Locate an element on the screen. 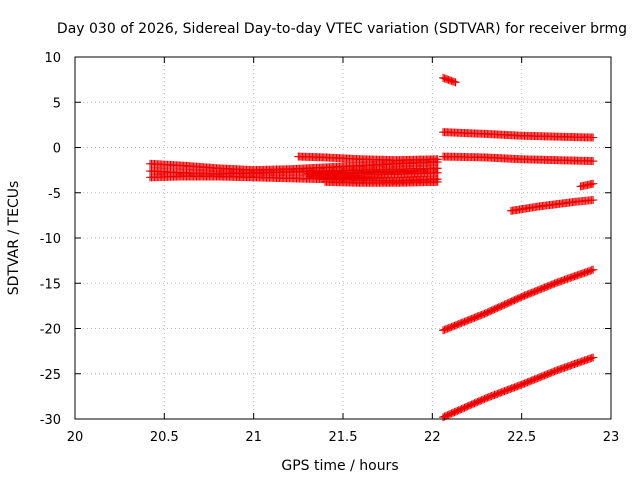 Image resolution: width=640 pixels, height=480 pixels. y-tick-label: -15 is located at coordinates (50, 284).